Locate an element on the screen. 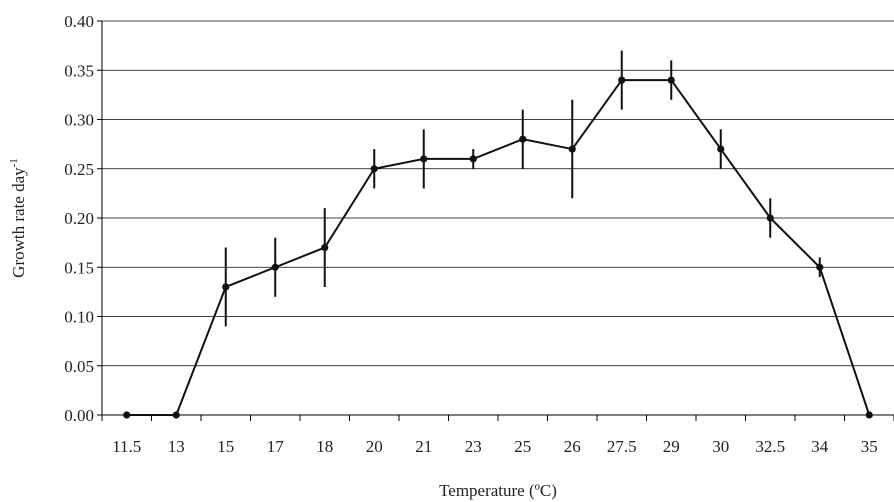 Image resolution: width=894 pixels, height=502 pixels. y-tick-label-3: 0.15 is located at coordinates (79, 267).